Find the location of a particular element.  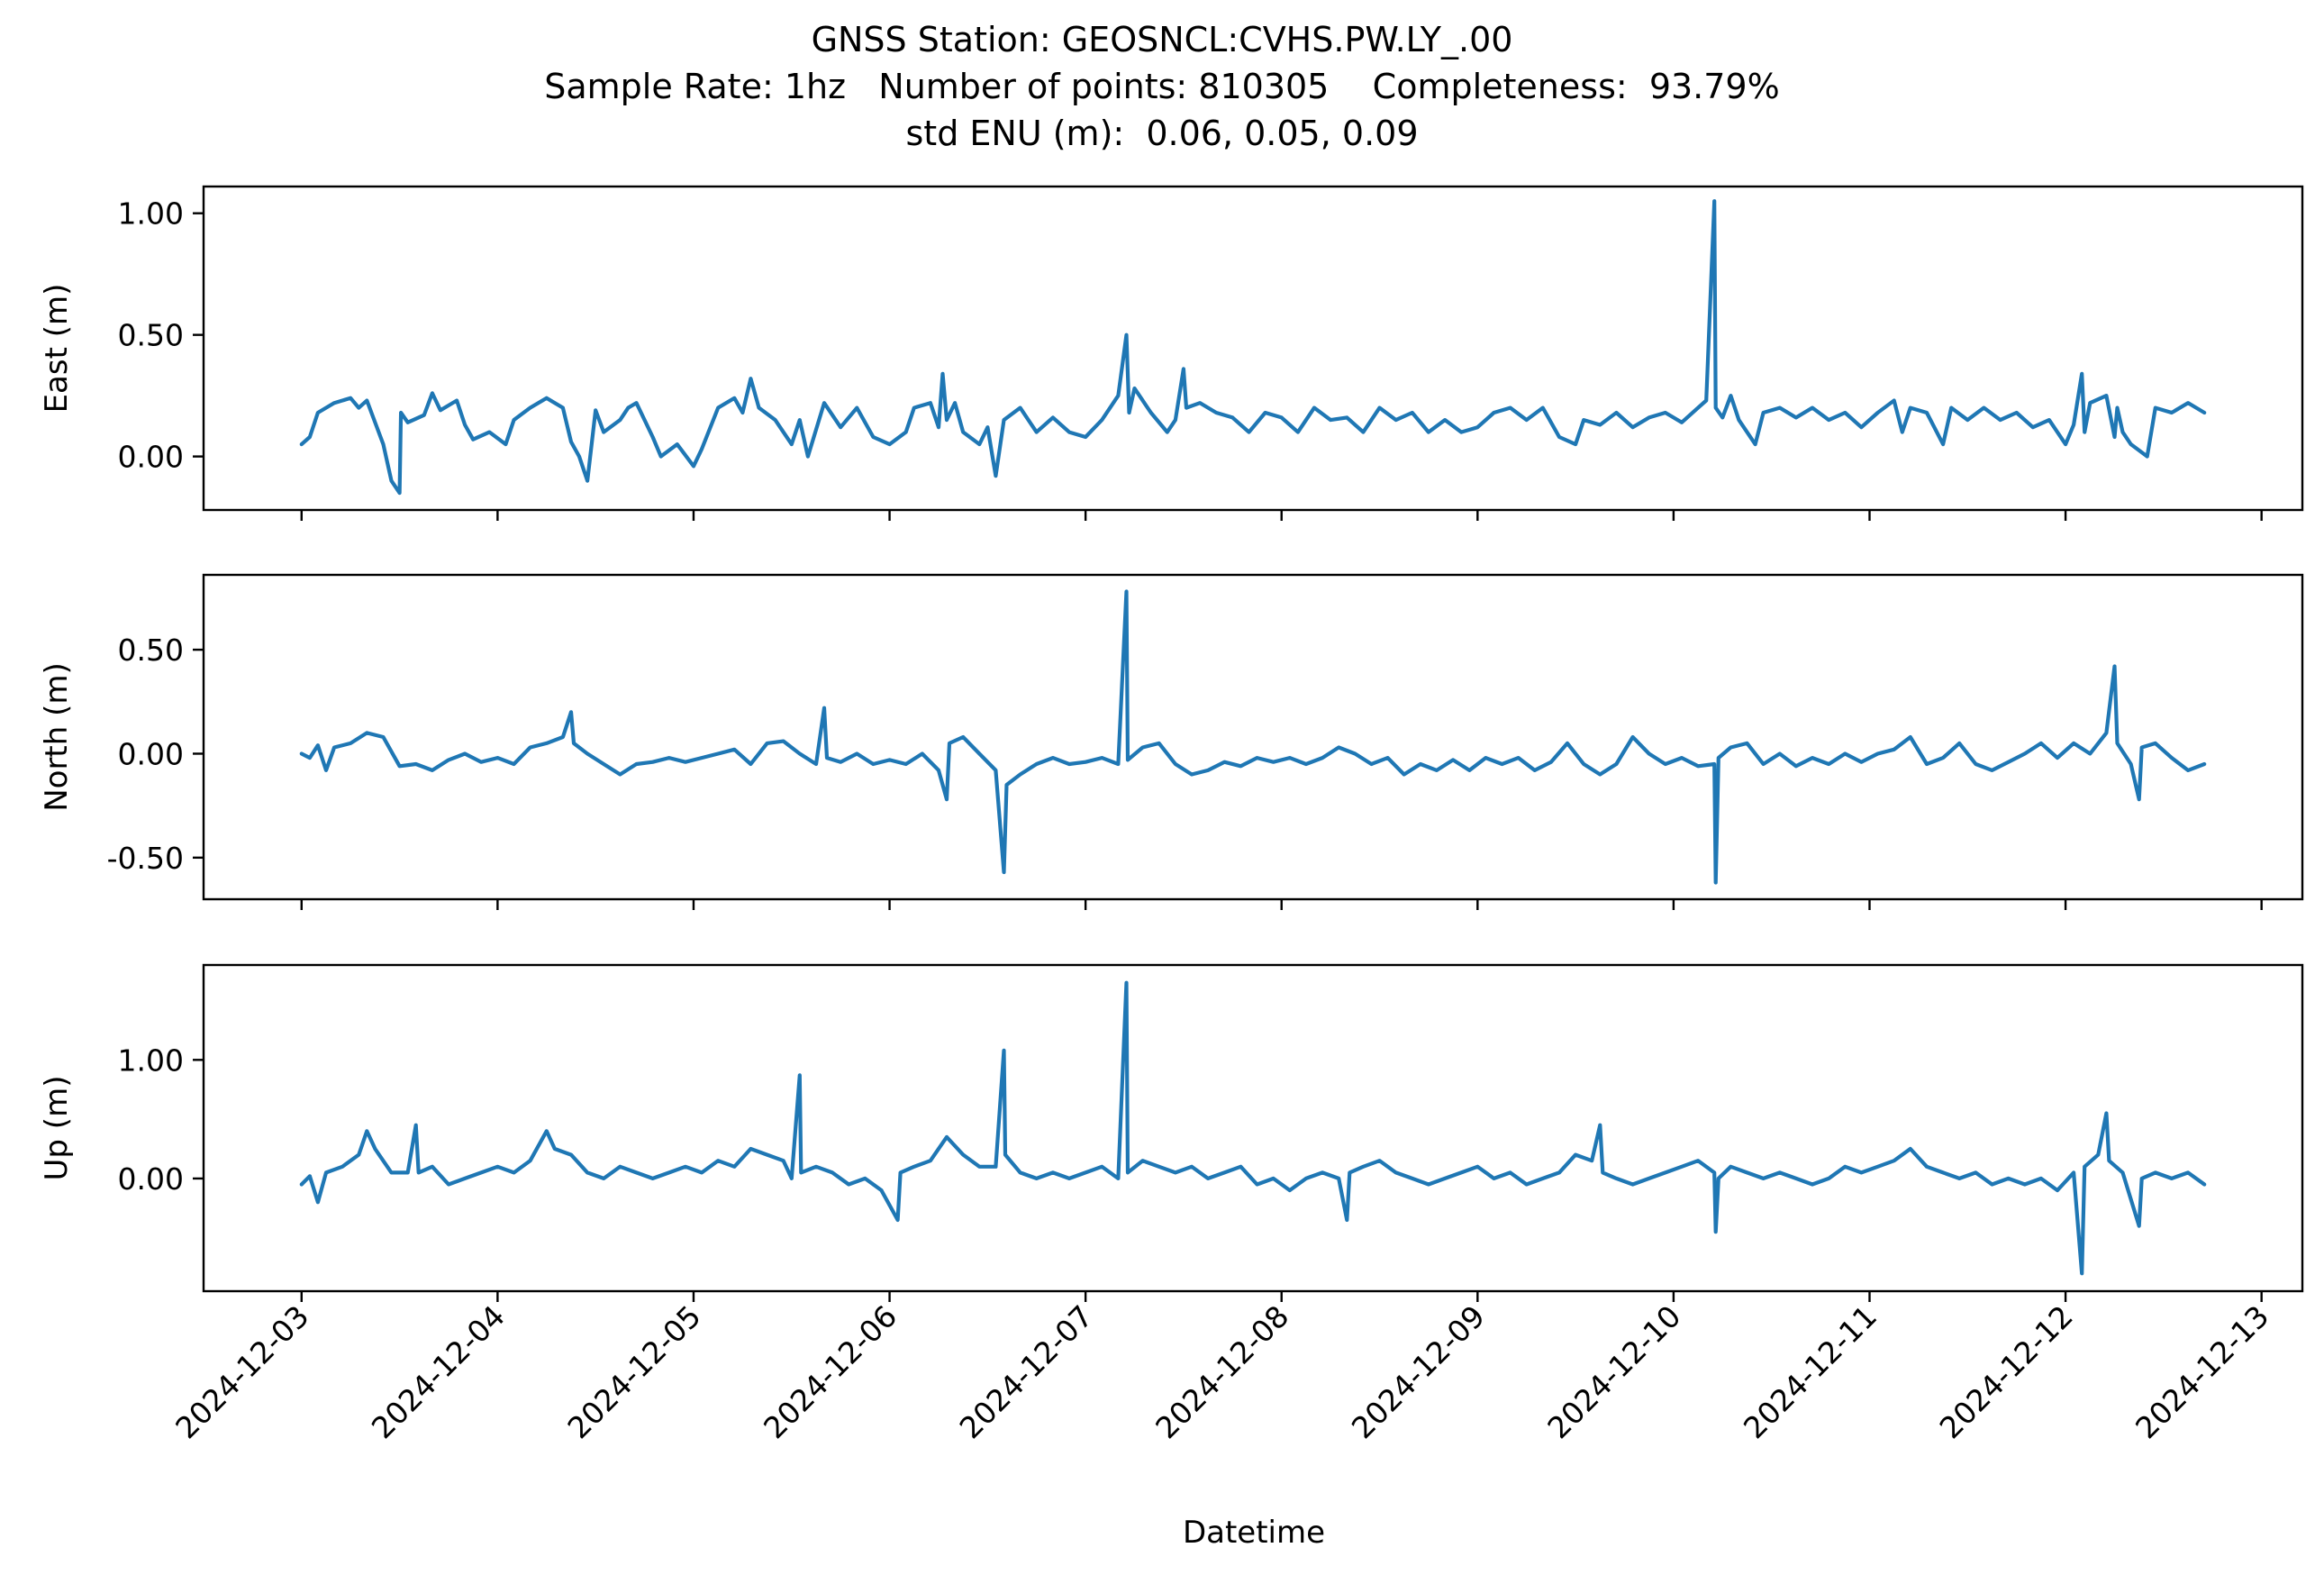

x-tick-label-4: 2024-12-07 is located at coordinates (1027, 1371).